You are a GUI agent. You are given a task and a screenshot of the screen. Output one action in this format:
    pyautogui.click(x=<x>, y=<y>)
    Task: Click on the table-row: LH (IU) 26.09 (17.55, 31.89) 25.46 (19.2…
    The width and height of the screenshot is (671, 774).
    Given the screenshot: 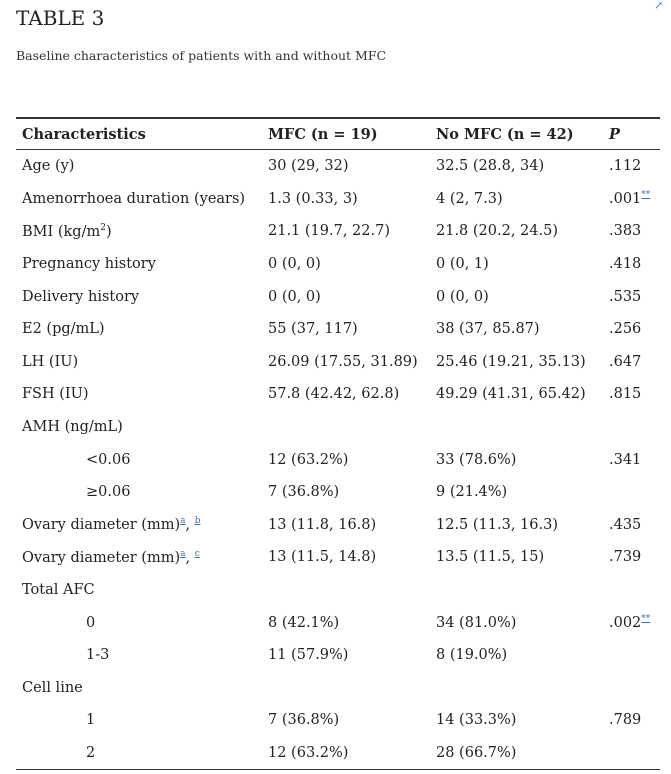 What is the action you would take?
    pyautogui.click(x=338, y=362)
    